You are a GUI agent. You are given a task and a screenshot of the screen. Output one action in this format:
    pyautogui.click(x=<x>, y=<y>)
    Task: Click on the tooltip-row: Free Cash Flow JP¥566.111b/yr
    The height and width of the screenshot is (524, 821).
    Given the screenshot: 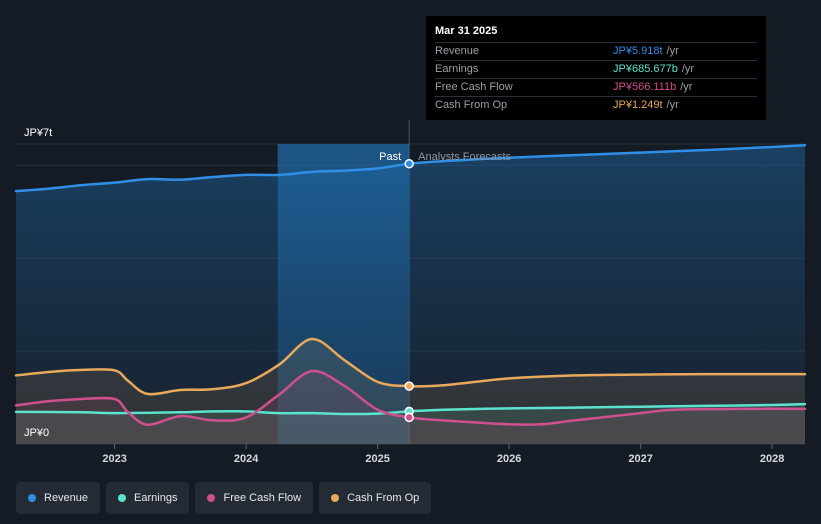 What is the action you would take?
    pyautogui.click(x=596, y=87)
    